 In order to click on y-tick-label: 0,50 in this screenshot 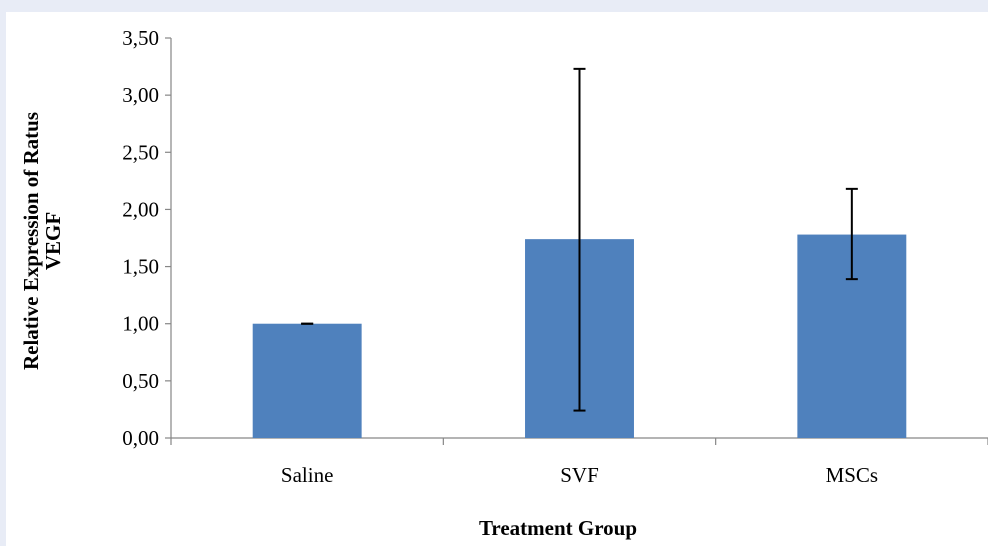, I will do `click(140, 381)`.